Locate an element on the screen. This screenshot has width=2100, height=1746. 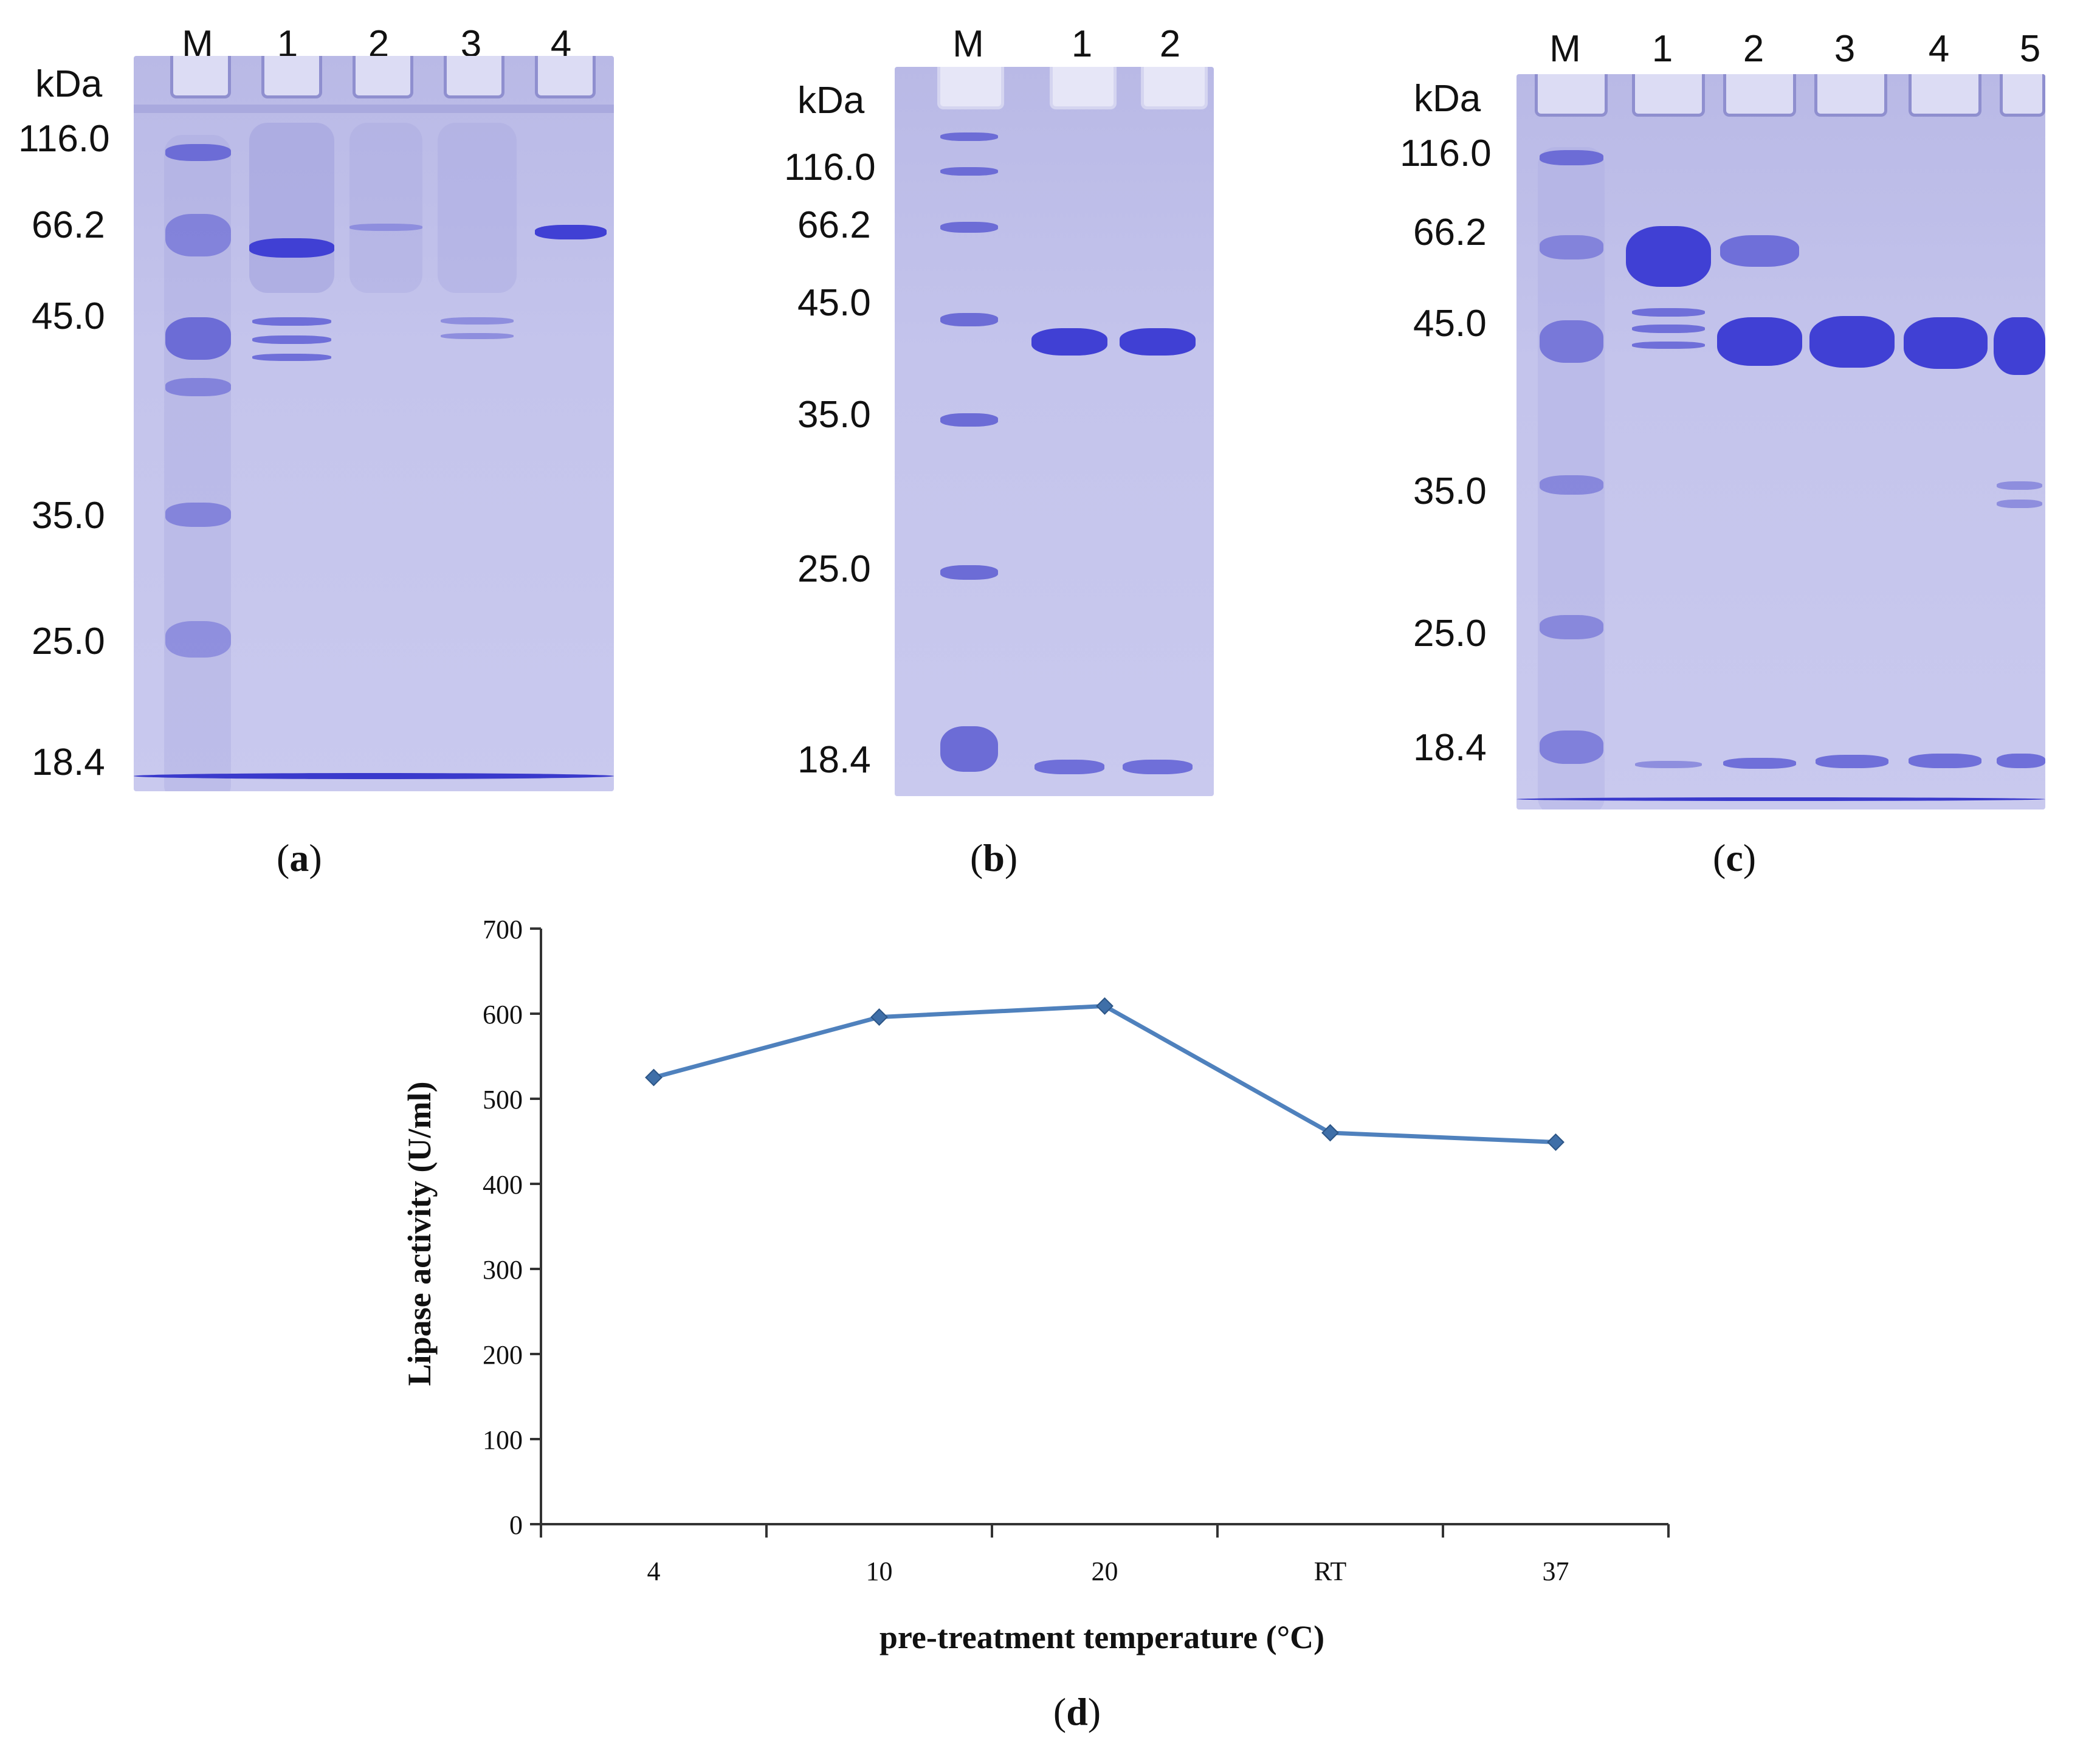
series-line is located at coordinates (1104, 1073).